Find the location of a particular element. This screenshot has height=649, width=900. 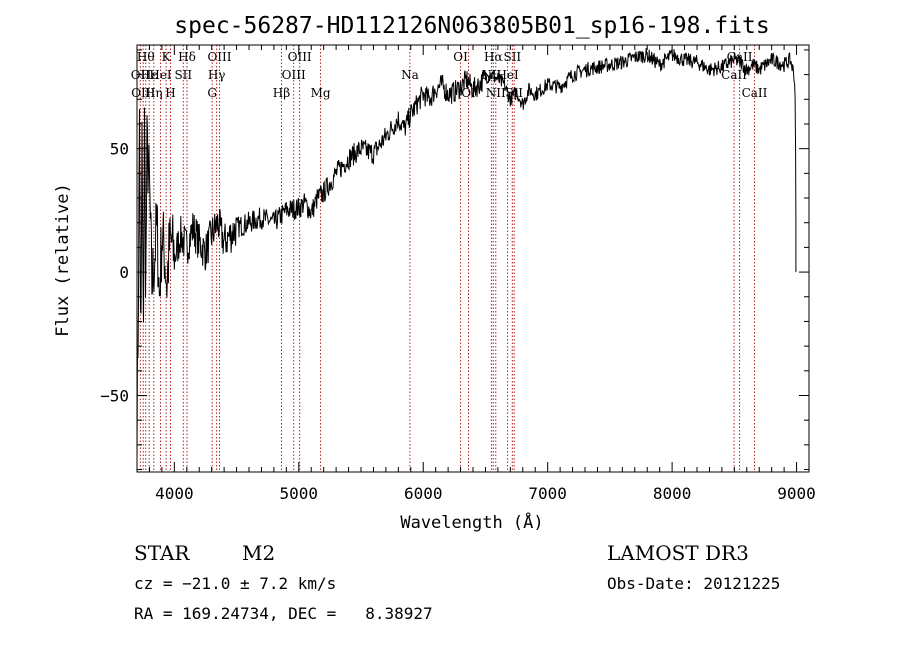

spectral-line-label: OI is located at coordinates (460, 57).